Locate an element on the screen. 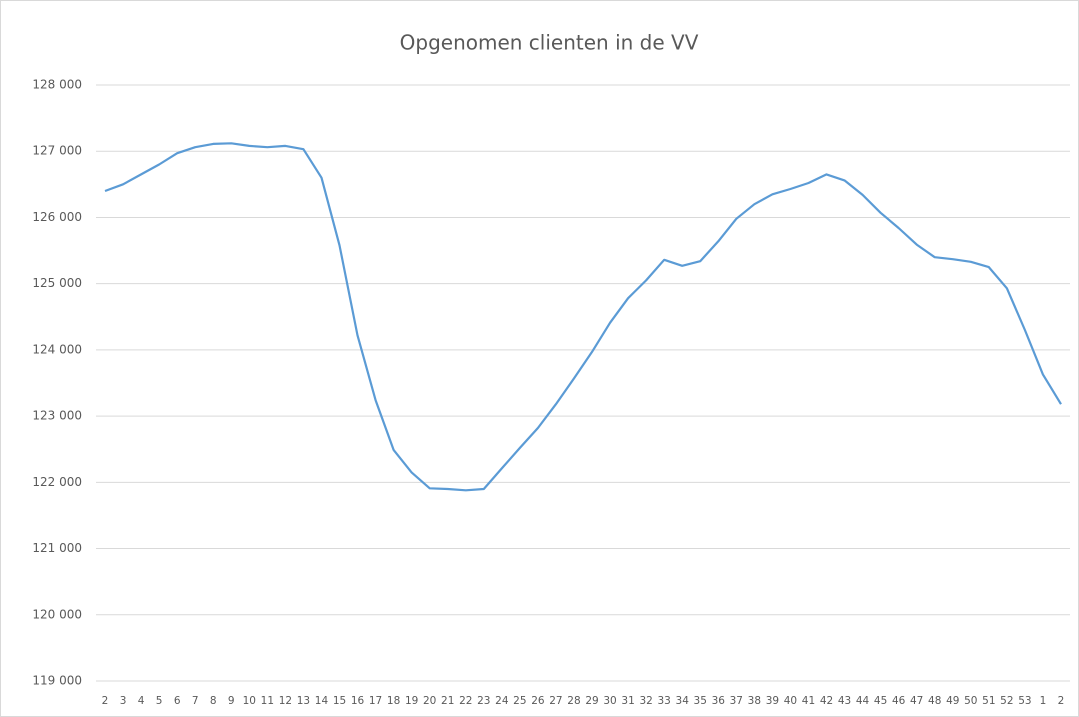  x-tick-label: 5 is located at coordinates (159, 701).